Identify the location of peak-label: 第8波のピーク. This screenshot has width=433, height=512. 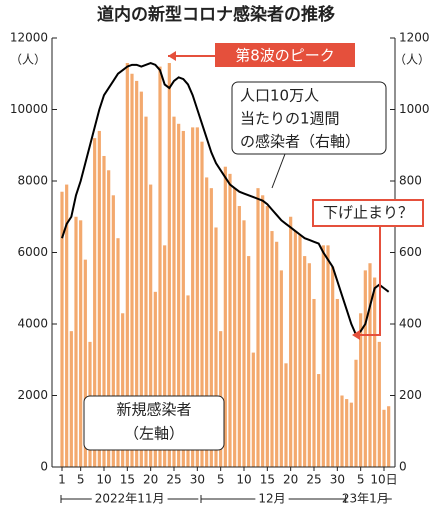
(285, 56).